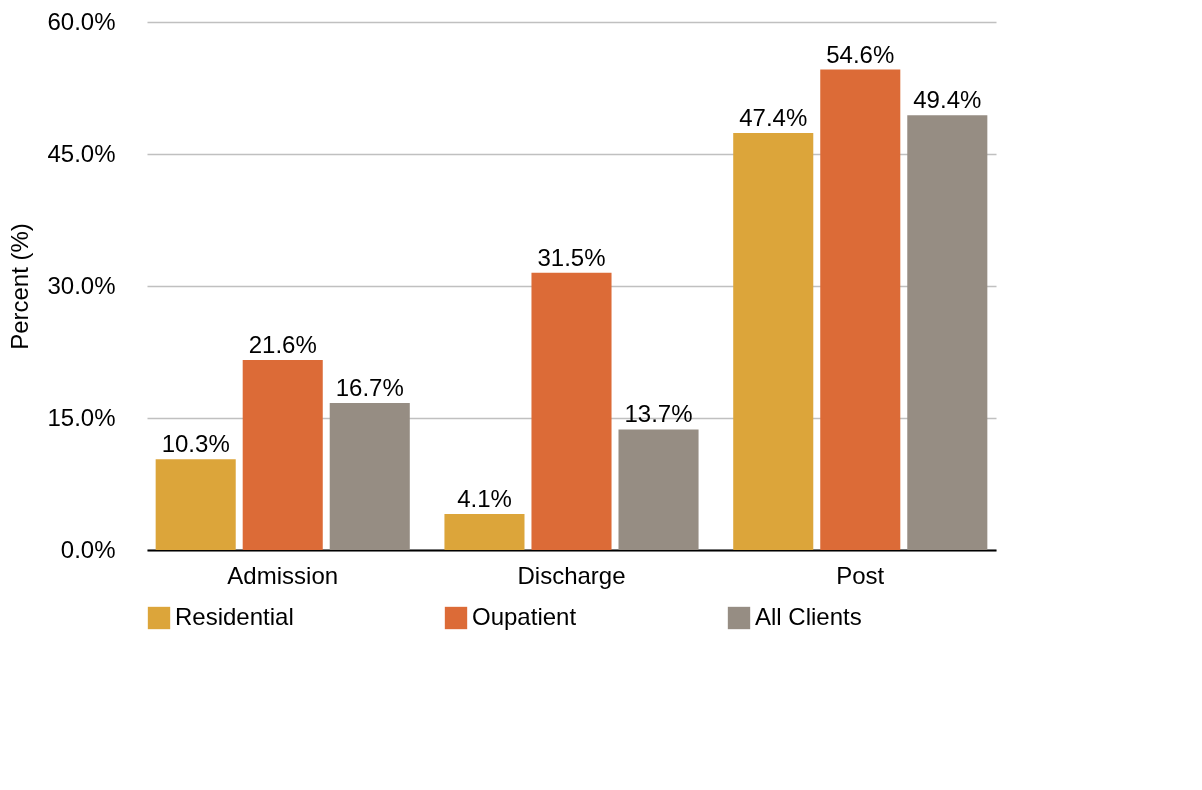 The width and height of the screenshot is (1202, 790). What do you see at coordinates (81, 153) in the screenshot?
I see `y-tick-label: 45.0%` at bounding box center [81, 153].